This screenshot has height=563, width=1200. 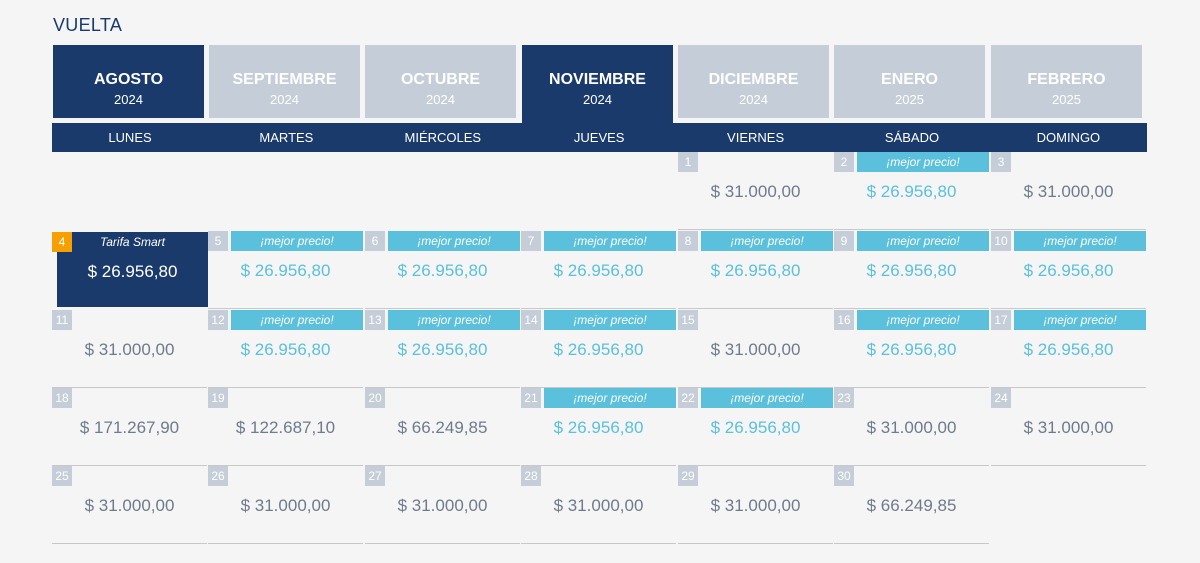 What do you see at coordinates (531, 476) in the screenshot?
I see `day-number: 28` at bounding box center [531, 476].